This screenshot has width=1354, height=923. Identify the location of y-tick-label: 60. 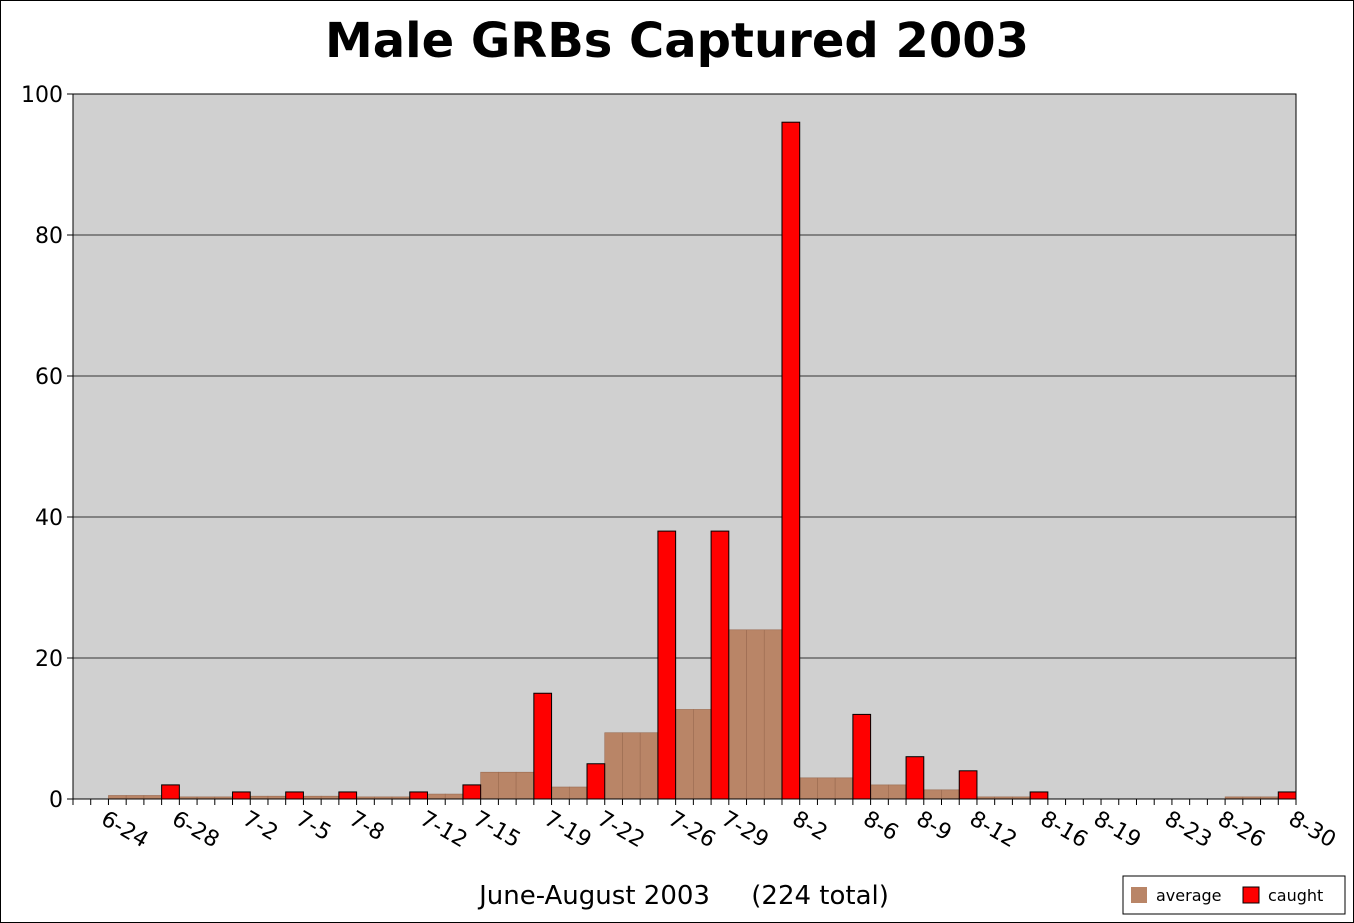
(49, 377).